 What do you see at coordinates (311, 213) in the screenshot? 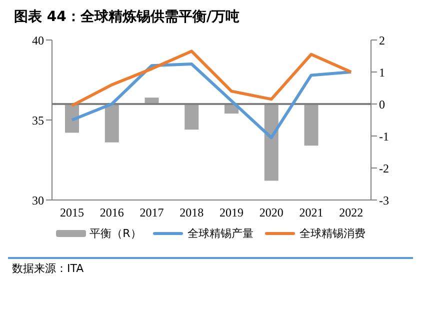
I see `x-tick-label: 2021` at bounding box center [311, 213].